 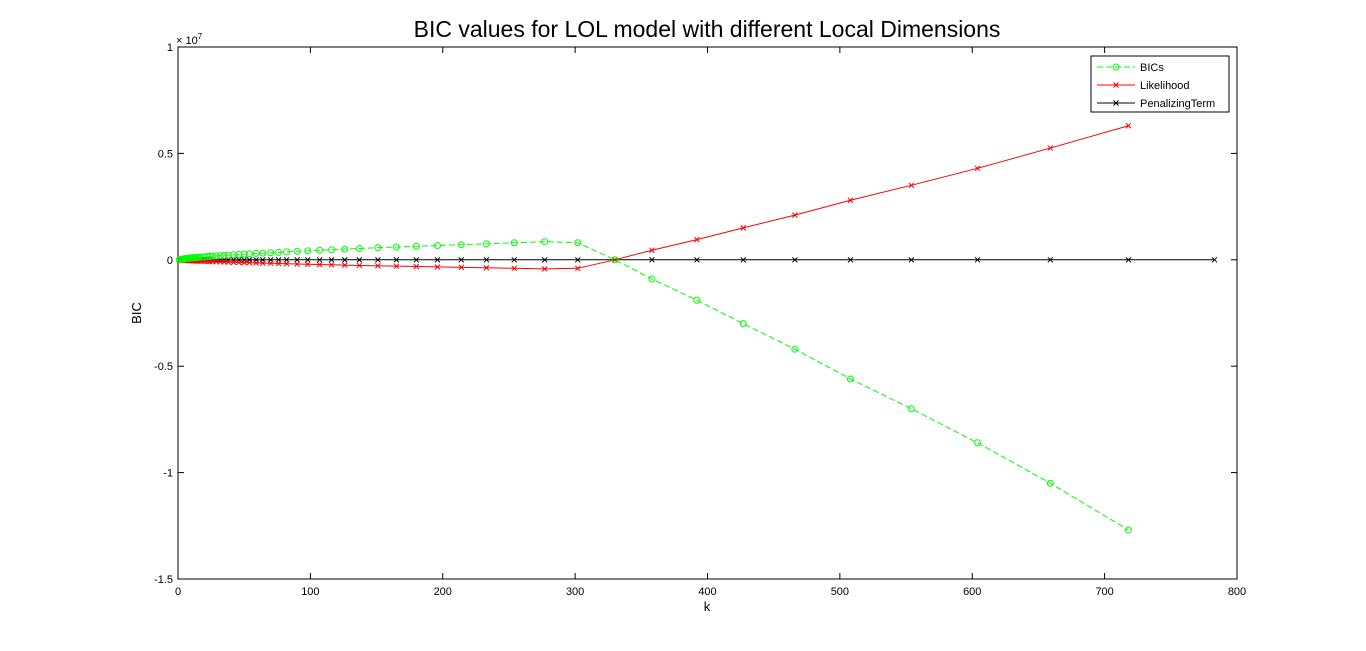 I want to click on y-axis-exponent-base: × 10, so click(x=187, y=41).